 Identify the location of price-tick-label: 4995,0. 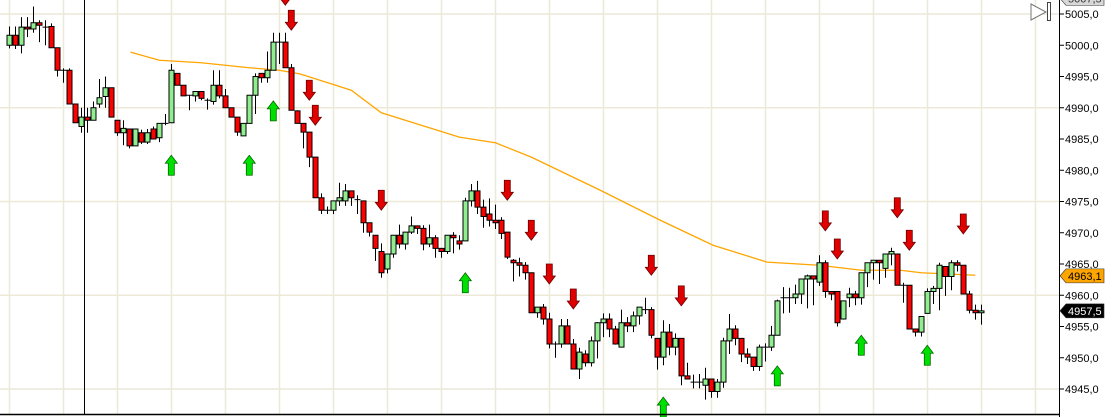
(1082, 78).